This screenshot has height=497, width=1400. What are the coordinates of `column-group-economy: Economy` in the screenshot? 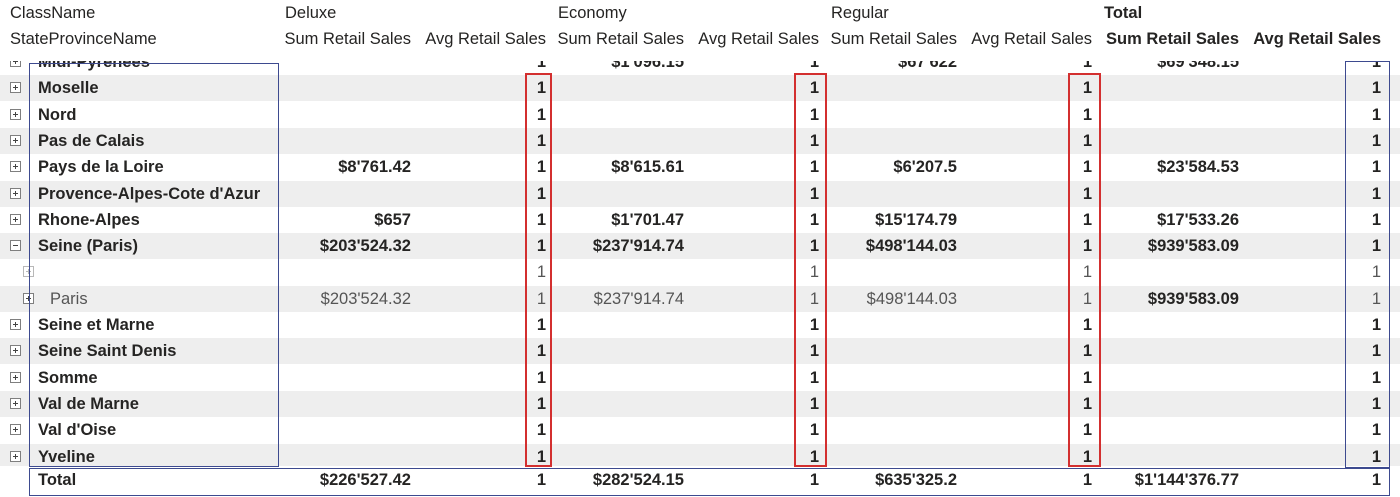 It's located at (592, 13).